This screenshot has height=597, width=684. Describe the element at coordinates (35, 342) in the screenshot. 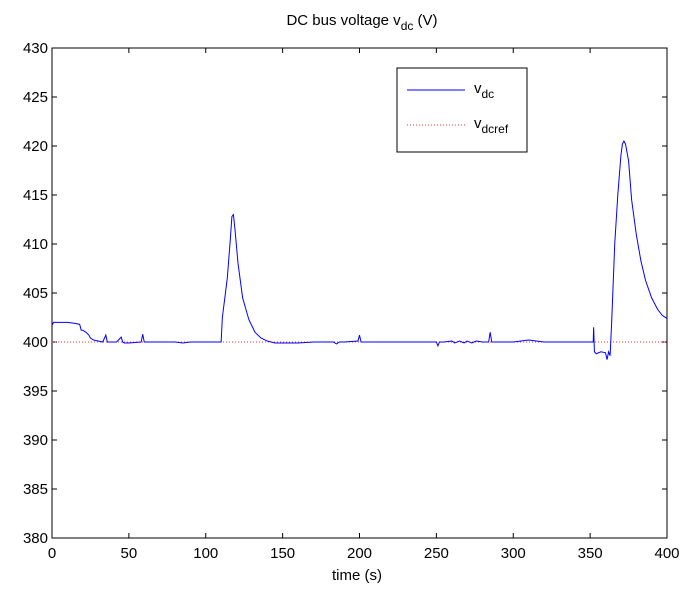

I see `y-tick-label: 400` at that location.